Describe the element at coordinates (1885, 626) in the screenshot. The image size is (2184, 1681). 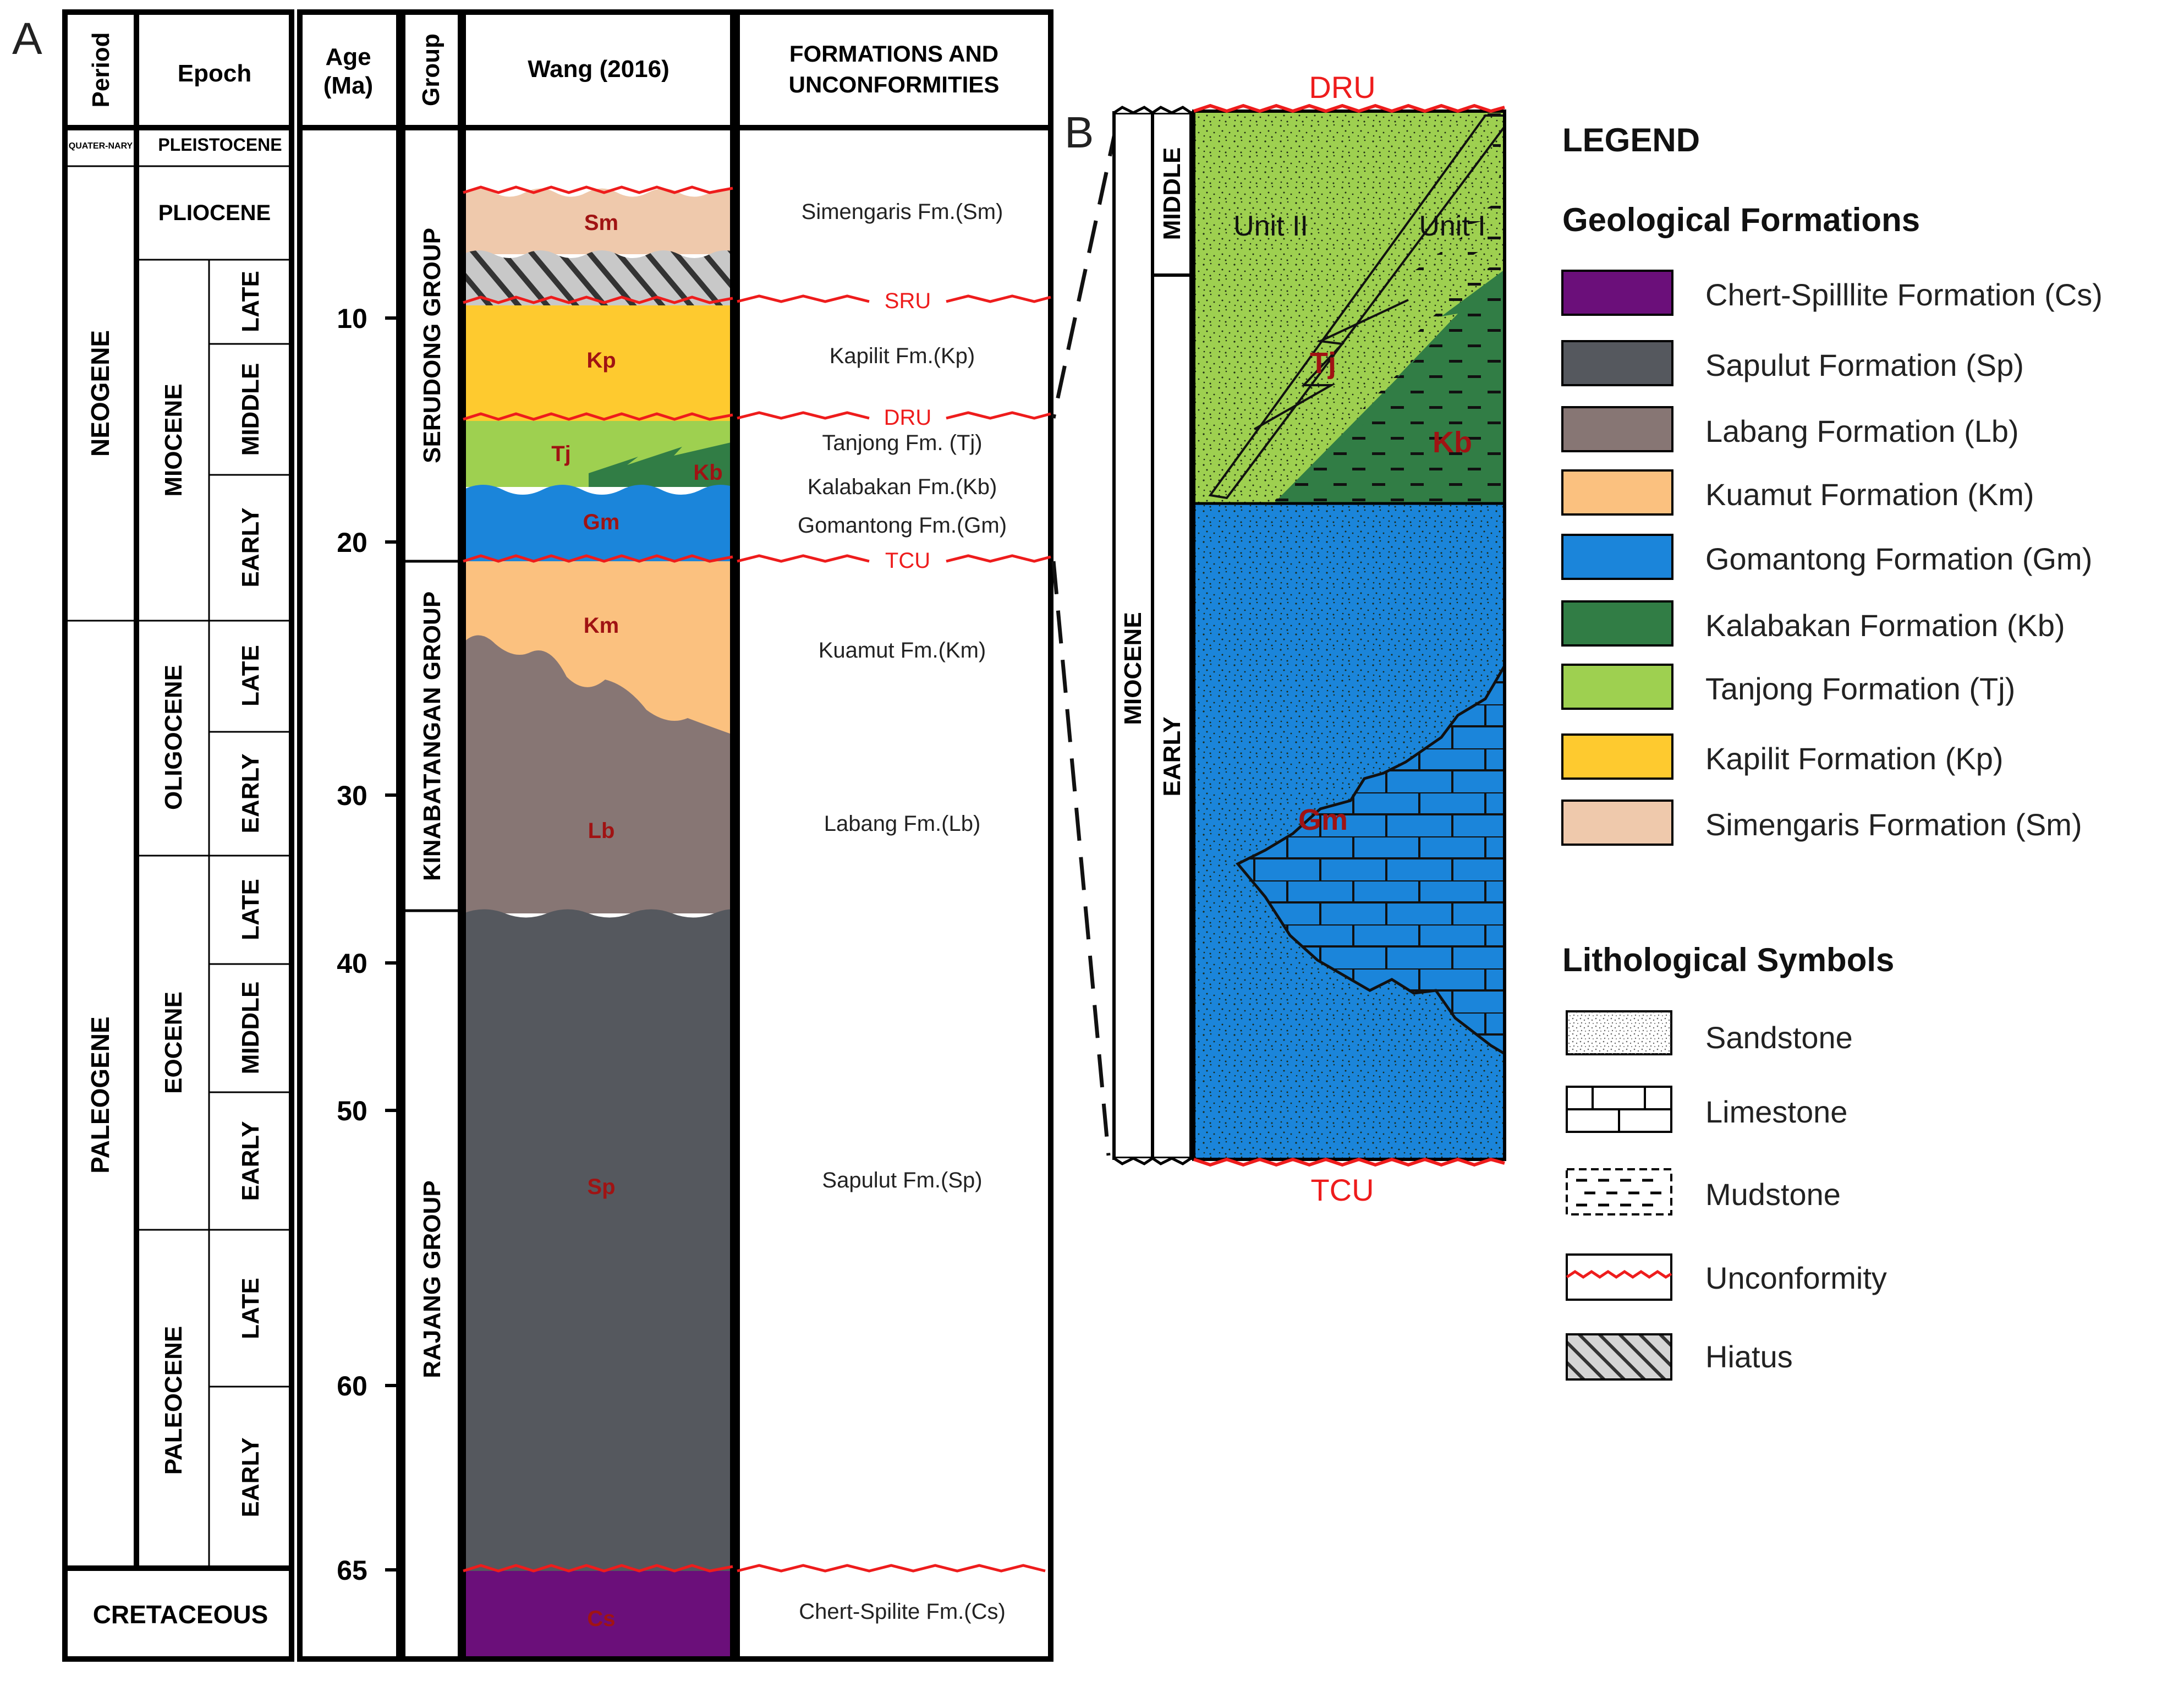
I see `legend-label-kb: Kalabakan Formation (Kb)` at that location.